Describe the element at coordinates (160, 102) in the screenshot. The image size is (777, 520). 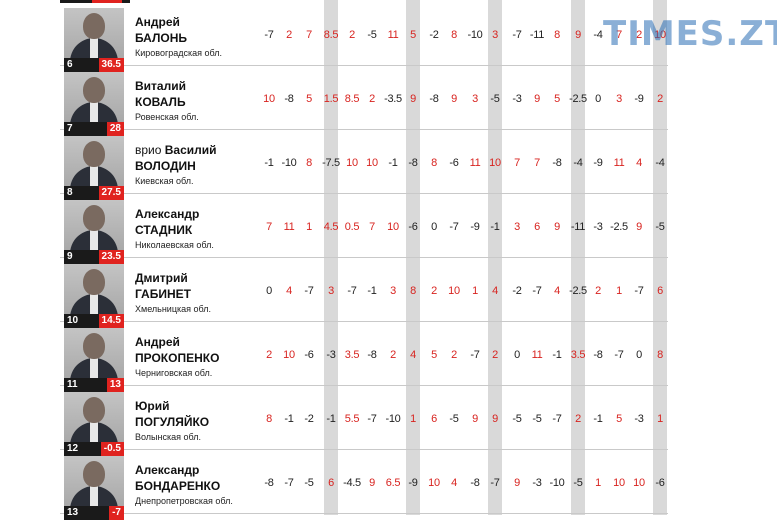
I see `surname: КОВАЛЬ` at that location.